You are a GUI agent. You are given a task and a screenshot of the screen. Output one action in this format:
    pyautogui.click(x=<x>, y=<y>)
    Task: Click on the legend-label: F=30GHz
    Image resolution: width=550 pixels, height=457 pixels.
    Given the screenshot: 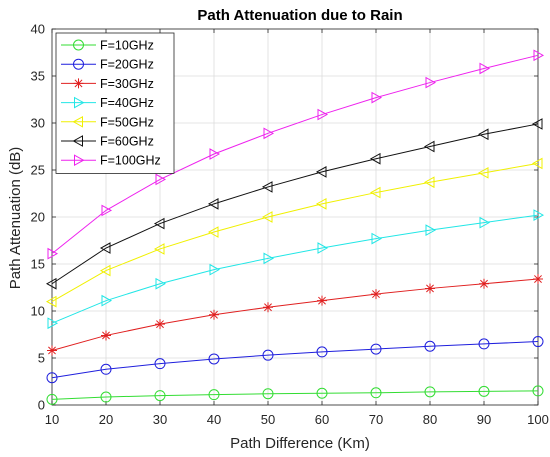 What is the action you would take?
    pyautogui.click(x=127, y=84)
    